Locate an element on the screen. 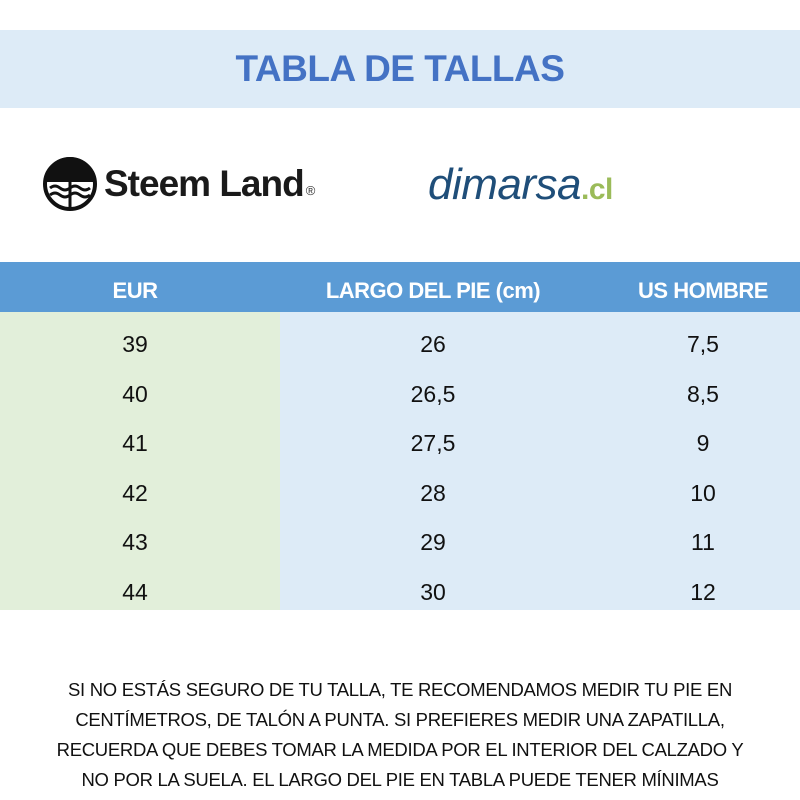 The image size is (800, 800). table-header is located at coordinates (400, 287).